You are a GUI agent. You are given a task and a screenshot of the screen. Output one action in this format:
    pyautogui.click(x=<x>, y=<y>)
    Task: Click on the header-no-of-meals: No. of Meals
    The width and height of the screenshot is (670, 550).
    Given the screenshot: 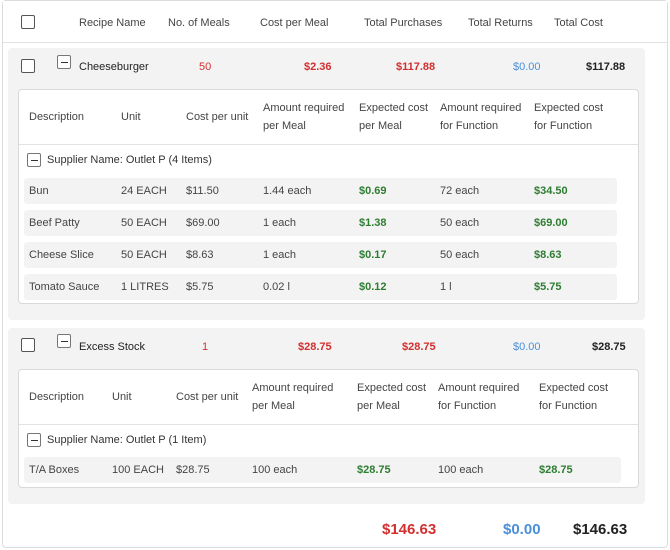 What is the action you would take?
    pyautogui.click(x=199, y=23)
    